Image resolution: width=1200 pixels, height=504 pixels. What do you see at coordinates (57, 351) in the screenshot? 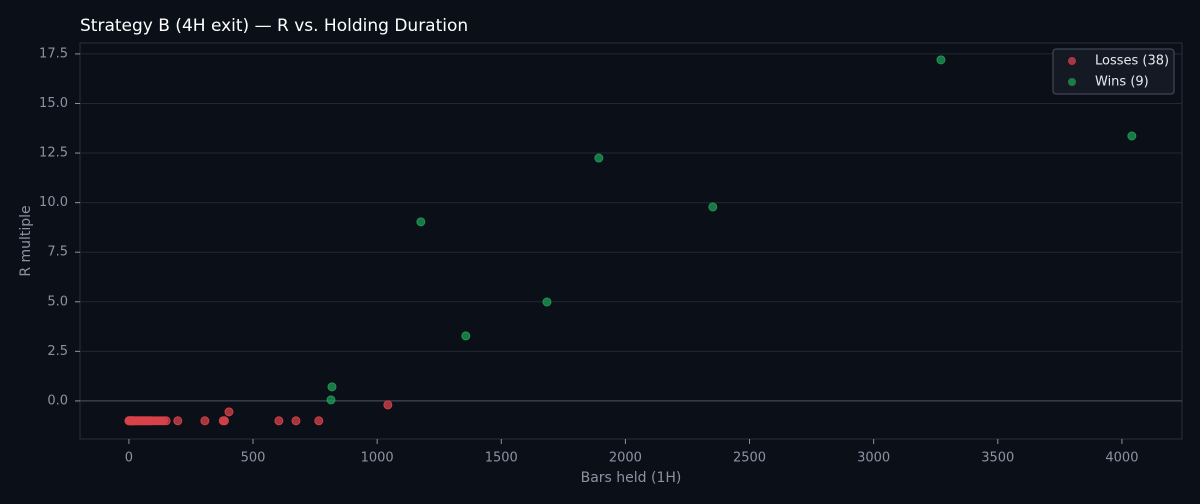
I see `y-tick-label: 2.5` at bounding box center [57, 351].